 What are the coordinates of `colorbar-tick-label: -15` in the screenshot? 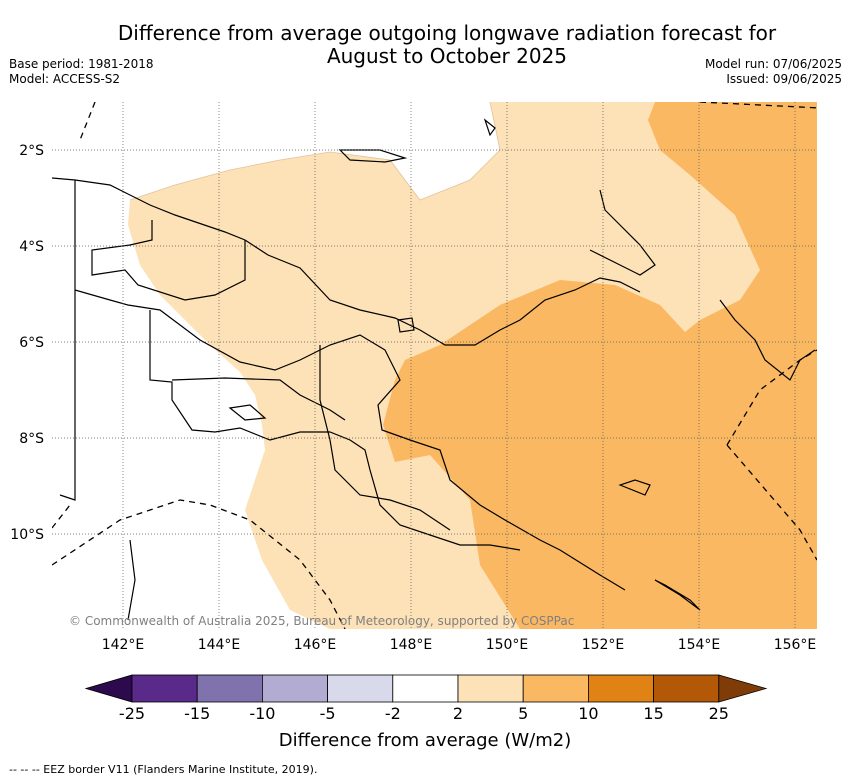 It's located at (197, 713).